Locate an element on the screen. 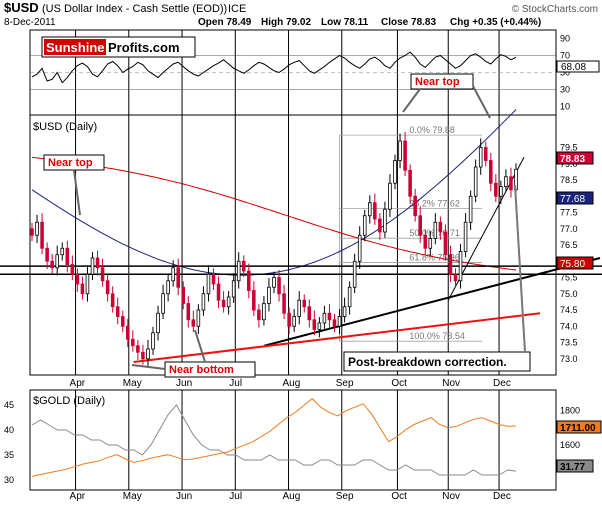 This screenshot has width=602, height=507. price-ma-red-box: 75.80 is located at coordinates (575, 263).